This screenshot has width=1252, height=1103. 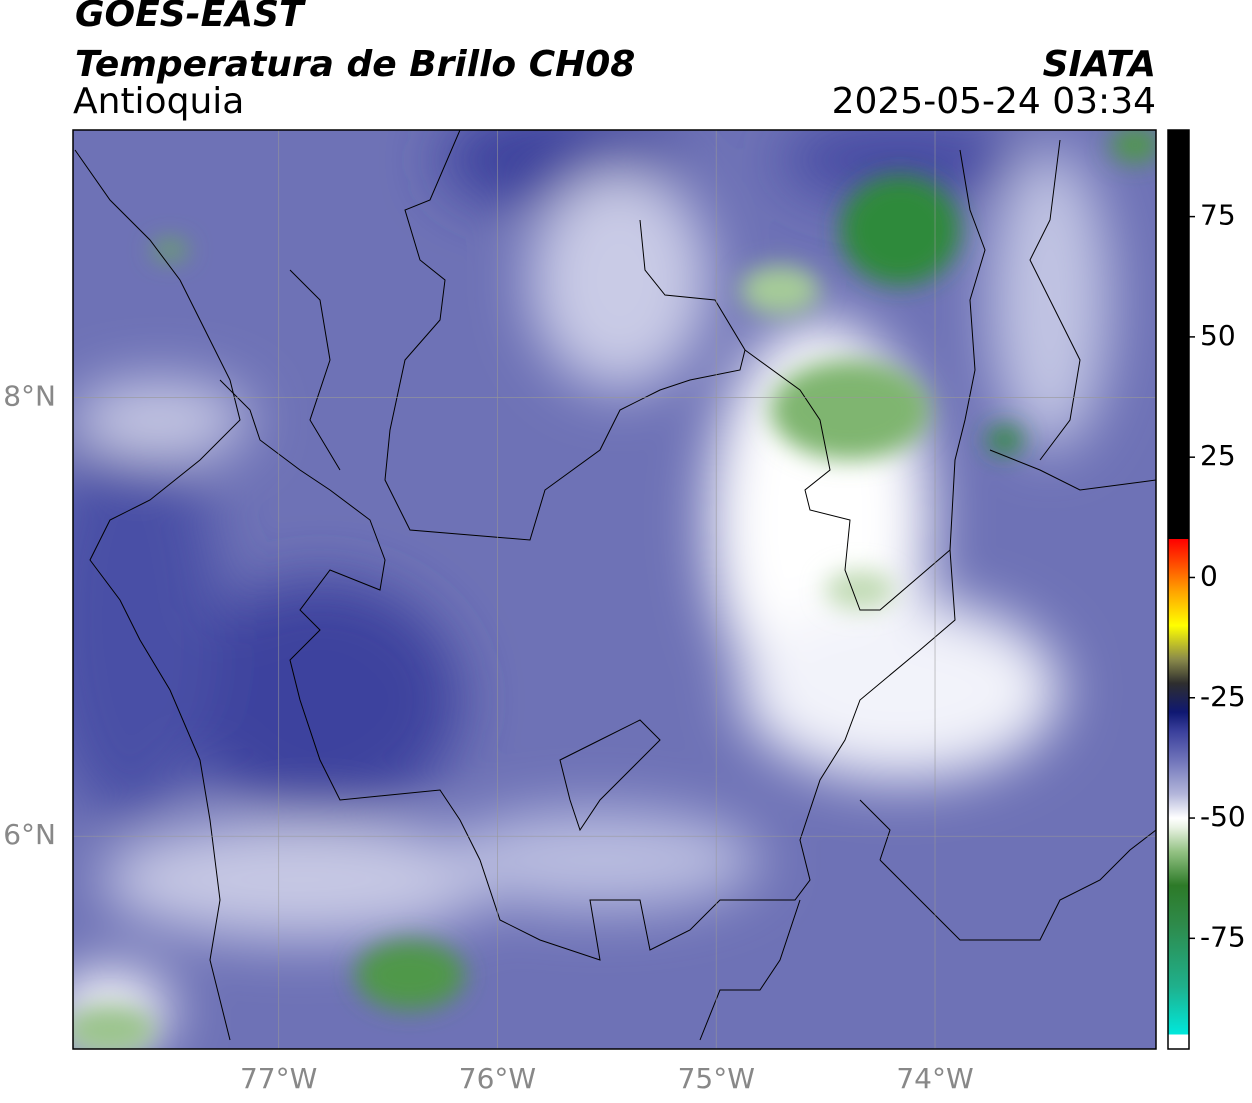 I want to click on lat-tick-label: 6°N, so click(x=29, y=834).